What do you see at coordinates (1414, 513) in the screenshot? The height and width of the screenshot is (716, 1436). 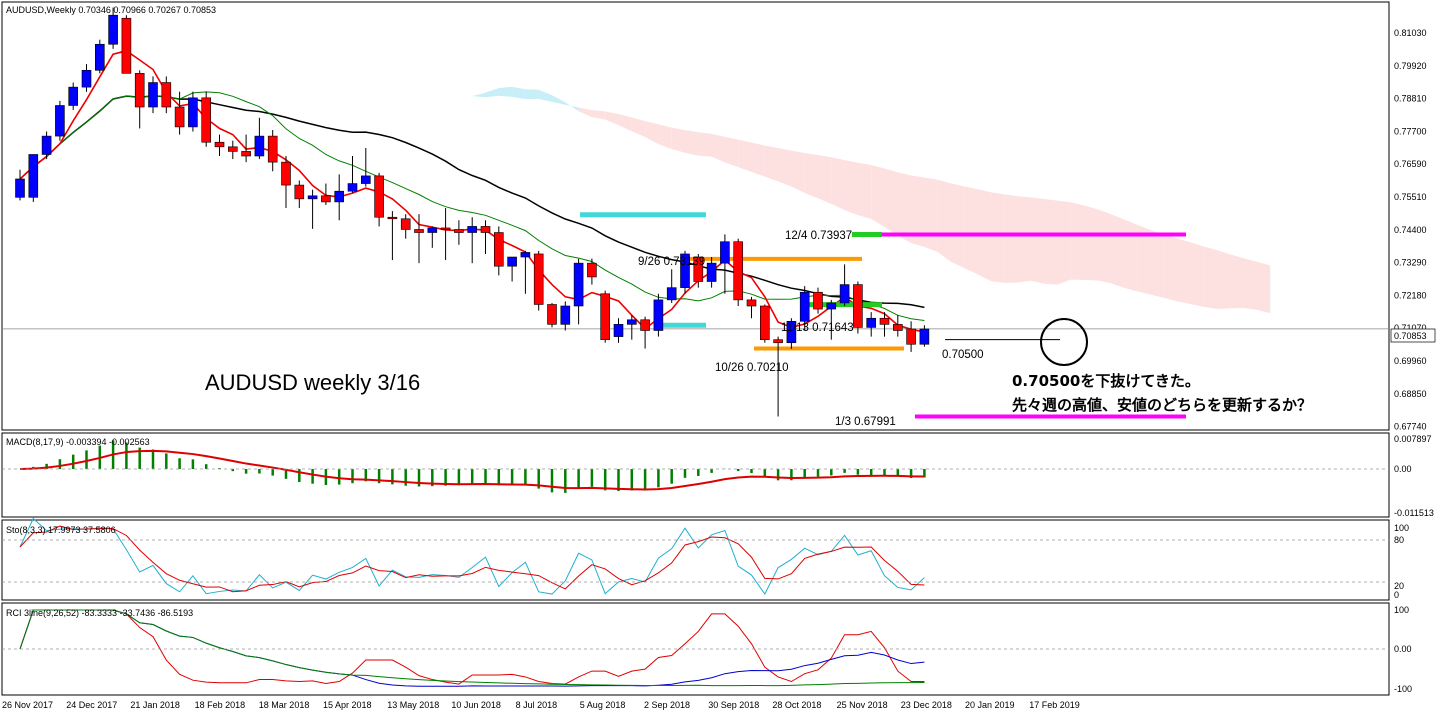 I see `macd-tick-label: -0.011513` at bounding box center [1414, 513].